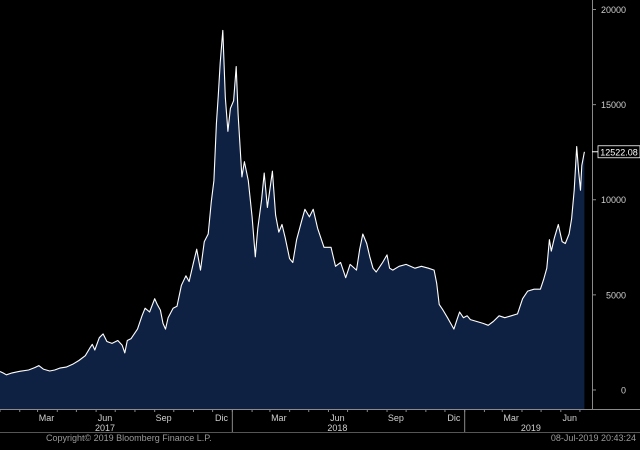 This screenshot has height=450, width=640. I want to click on year-label: 2017, so click(105, 428).